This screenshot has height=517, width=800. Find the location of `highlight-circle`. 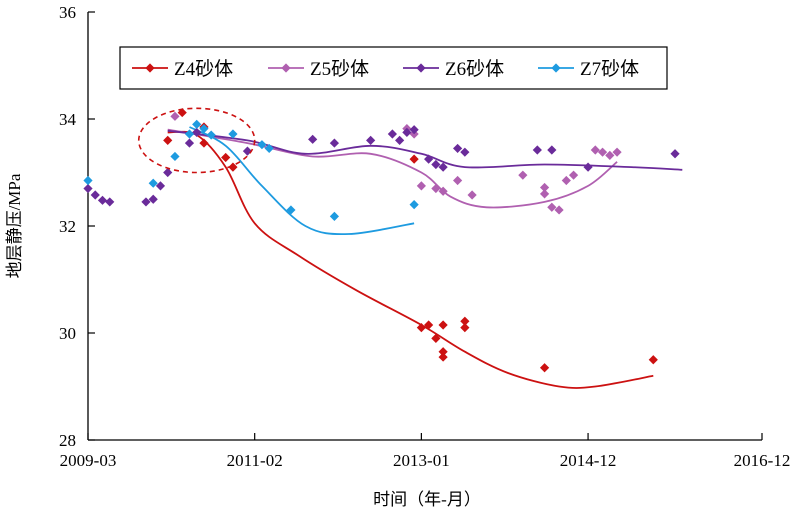

highlight-circle is located at coordinates (196, 140).